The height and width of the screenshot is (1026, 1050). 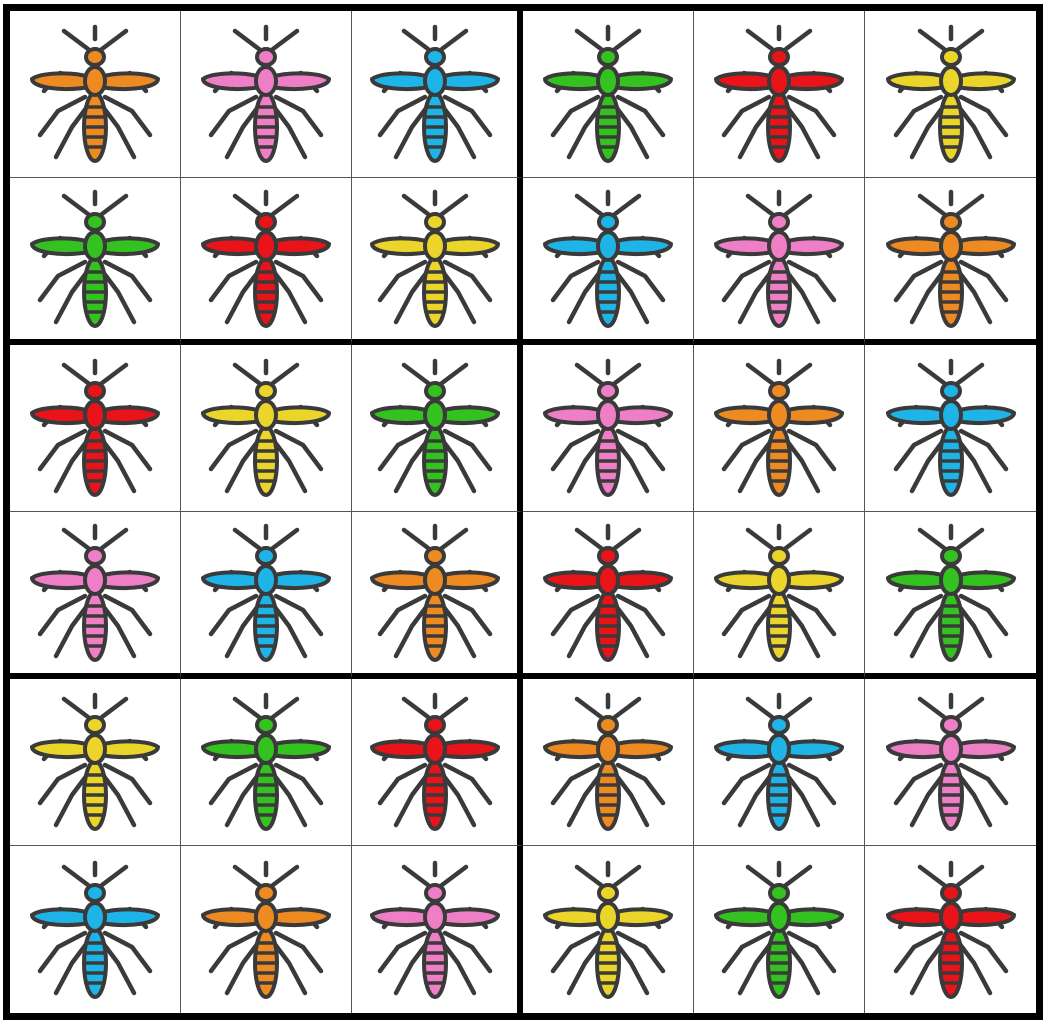 I want to click on grid-cell-r3-c3, so click(x=437, y=428).